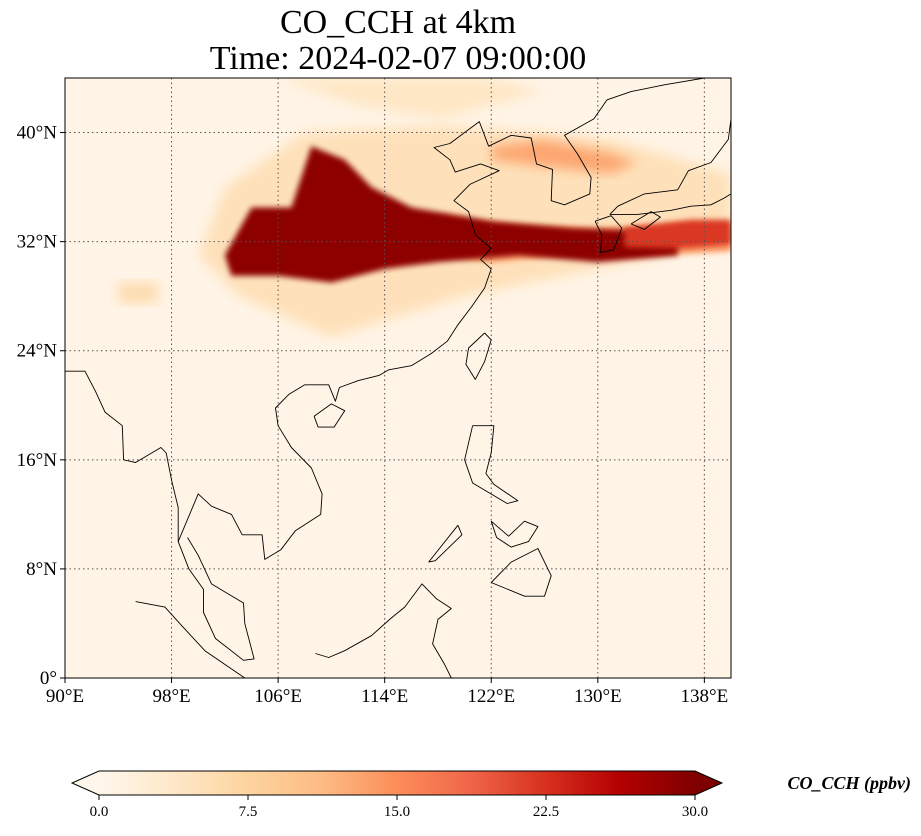  I want to click on lon-tick-label: 122°E, so click(491, 696).